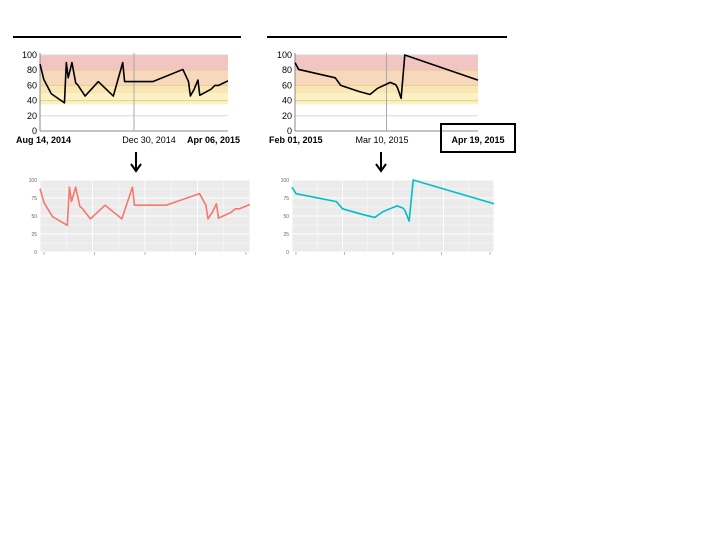 This screenshot has height=540, width=720. I want to click on x-tick-label: Feb 01, 2015, so click(296, 140).